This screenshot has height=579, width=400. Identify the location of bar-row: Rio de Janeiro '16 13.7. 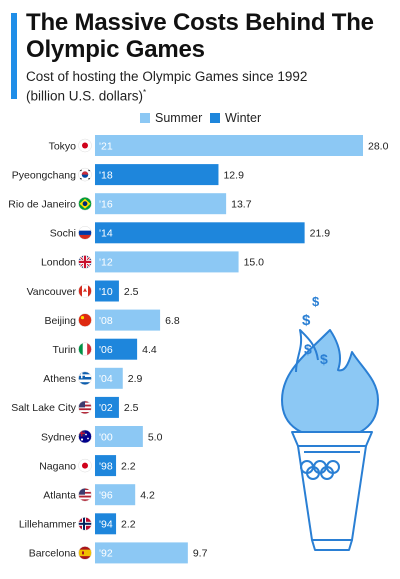
(130, 204).